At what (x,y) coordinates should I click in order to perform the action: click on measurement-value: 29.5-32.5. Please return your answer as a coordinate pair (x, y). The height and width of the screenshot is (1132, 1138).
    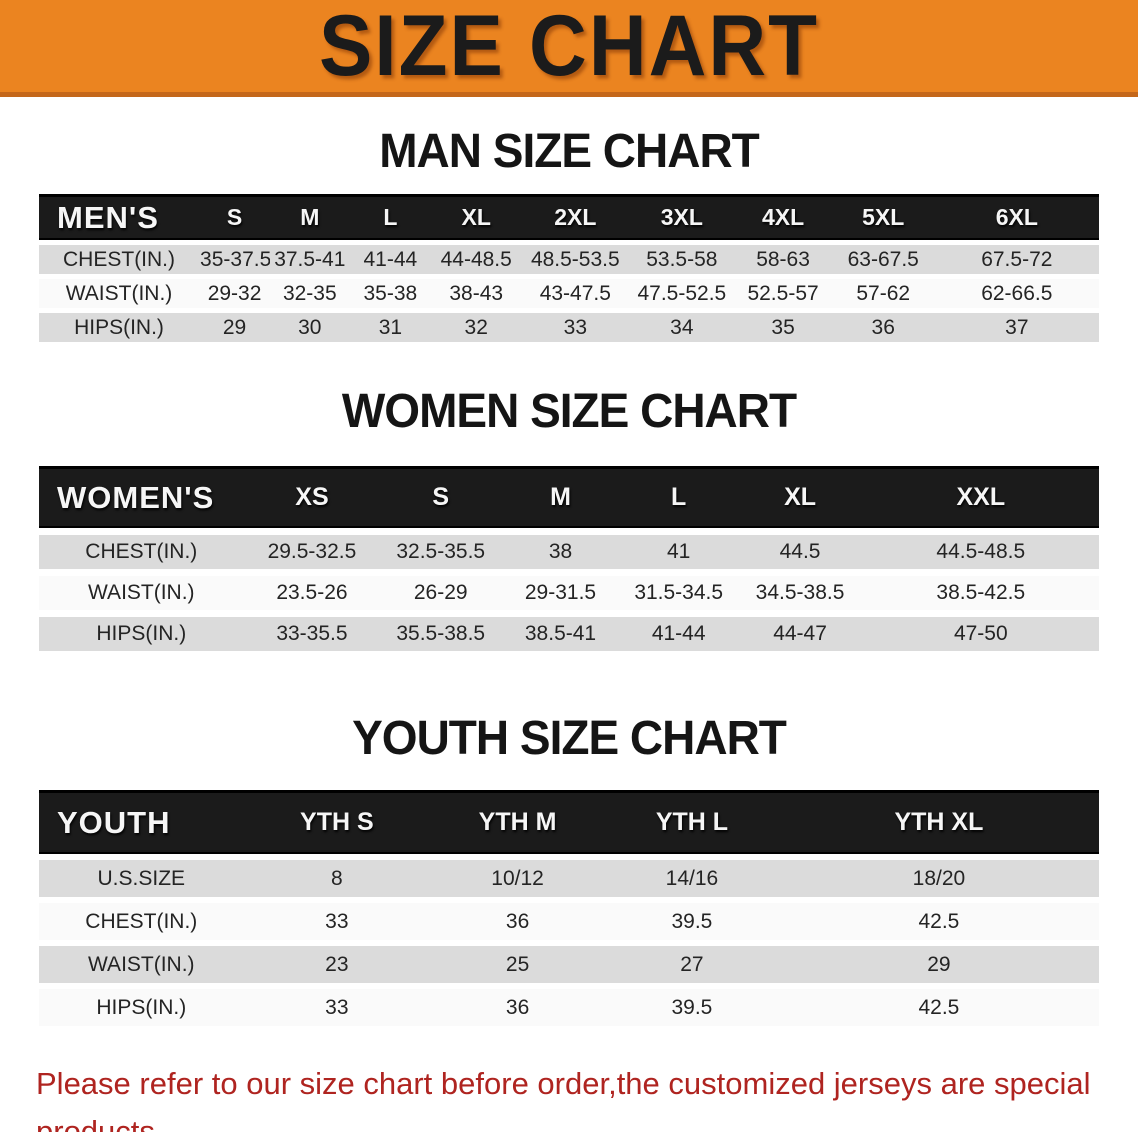
    Looking at the image, I should click on (312, 552).